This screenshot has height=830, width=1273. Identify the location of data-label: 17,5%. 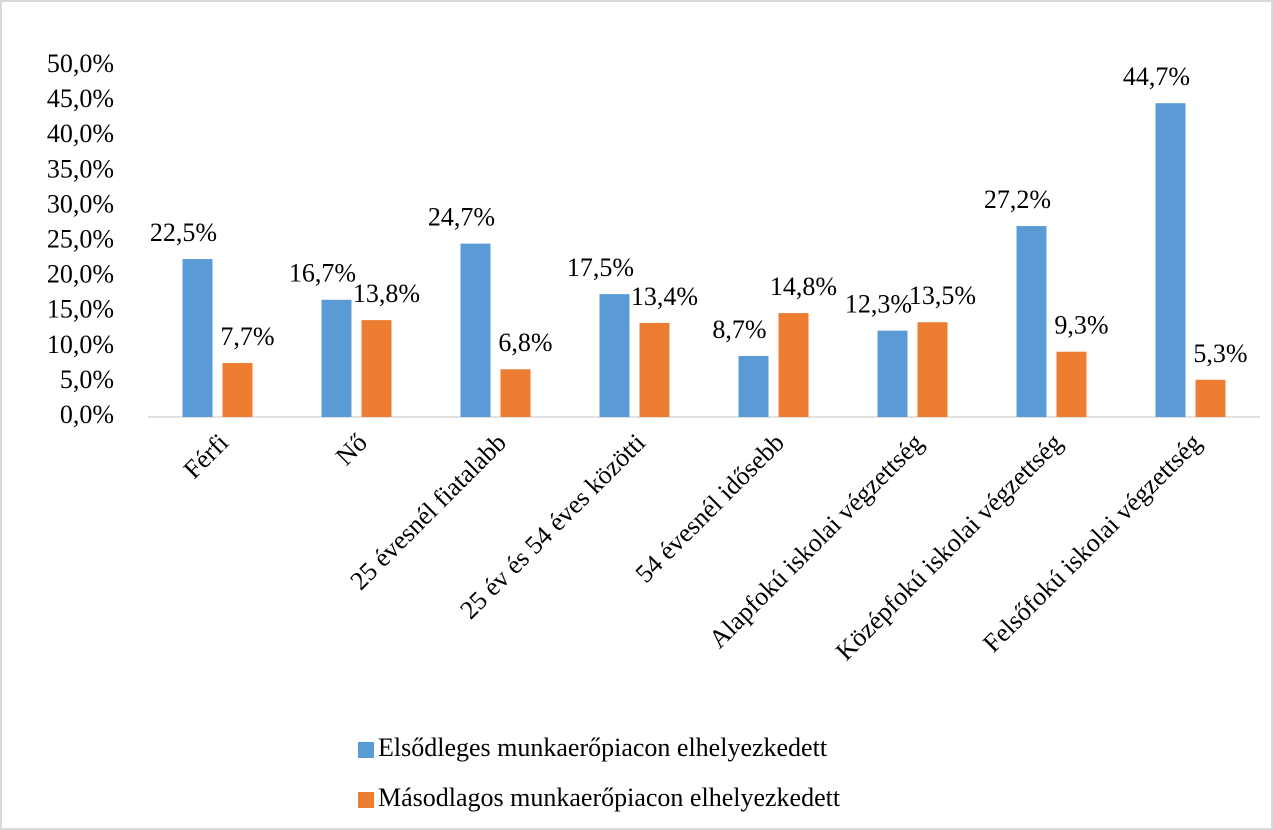
(600, 267).